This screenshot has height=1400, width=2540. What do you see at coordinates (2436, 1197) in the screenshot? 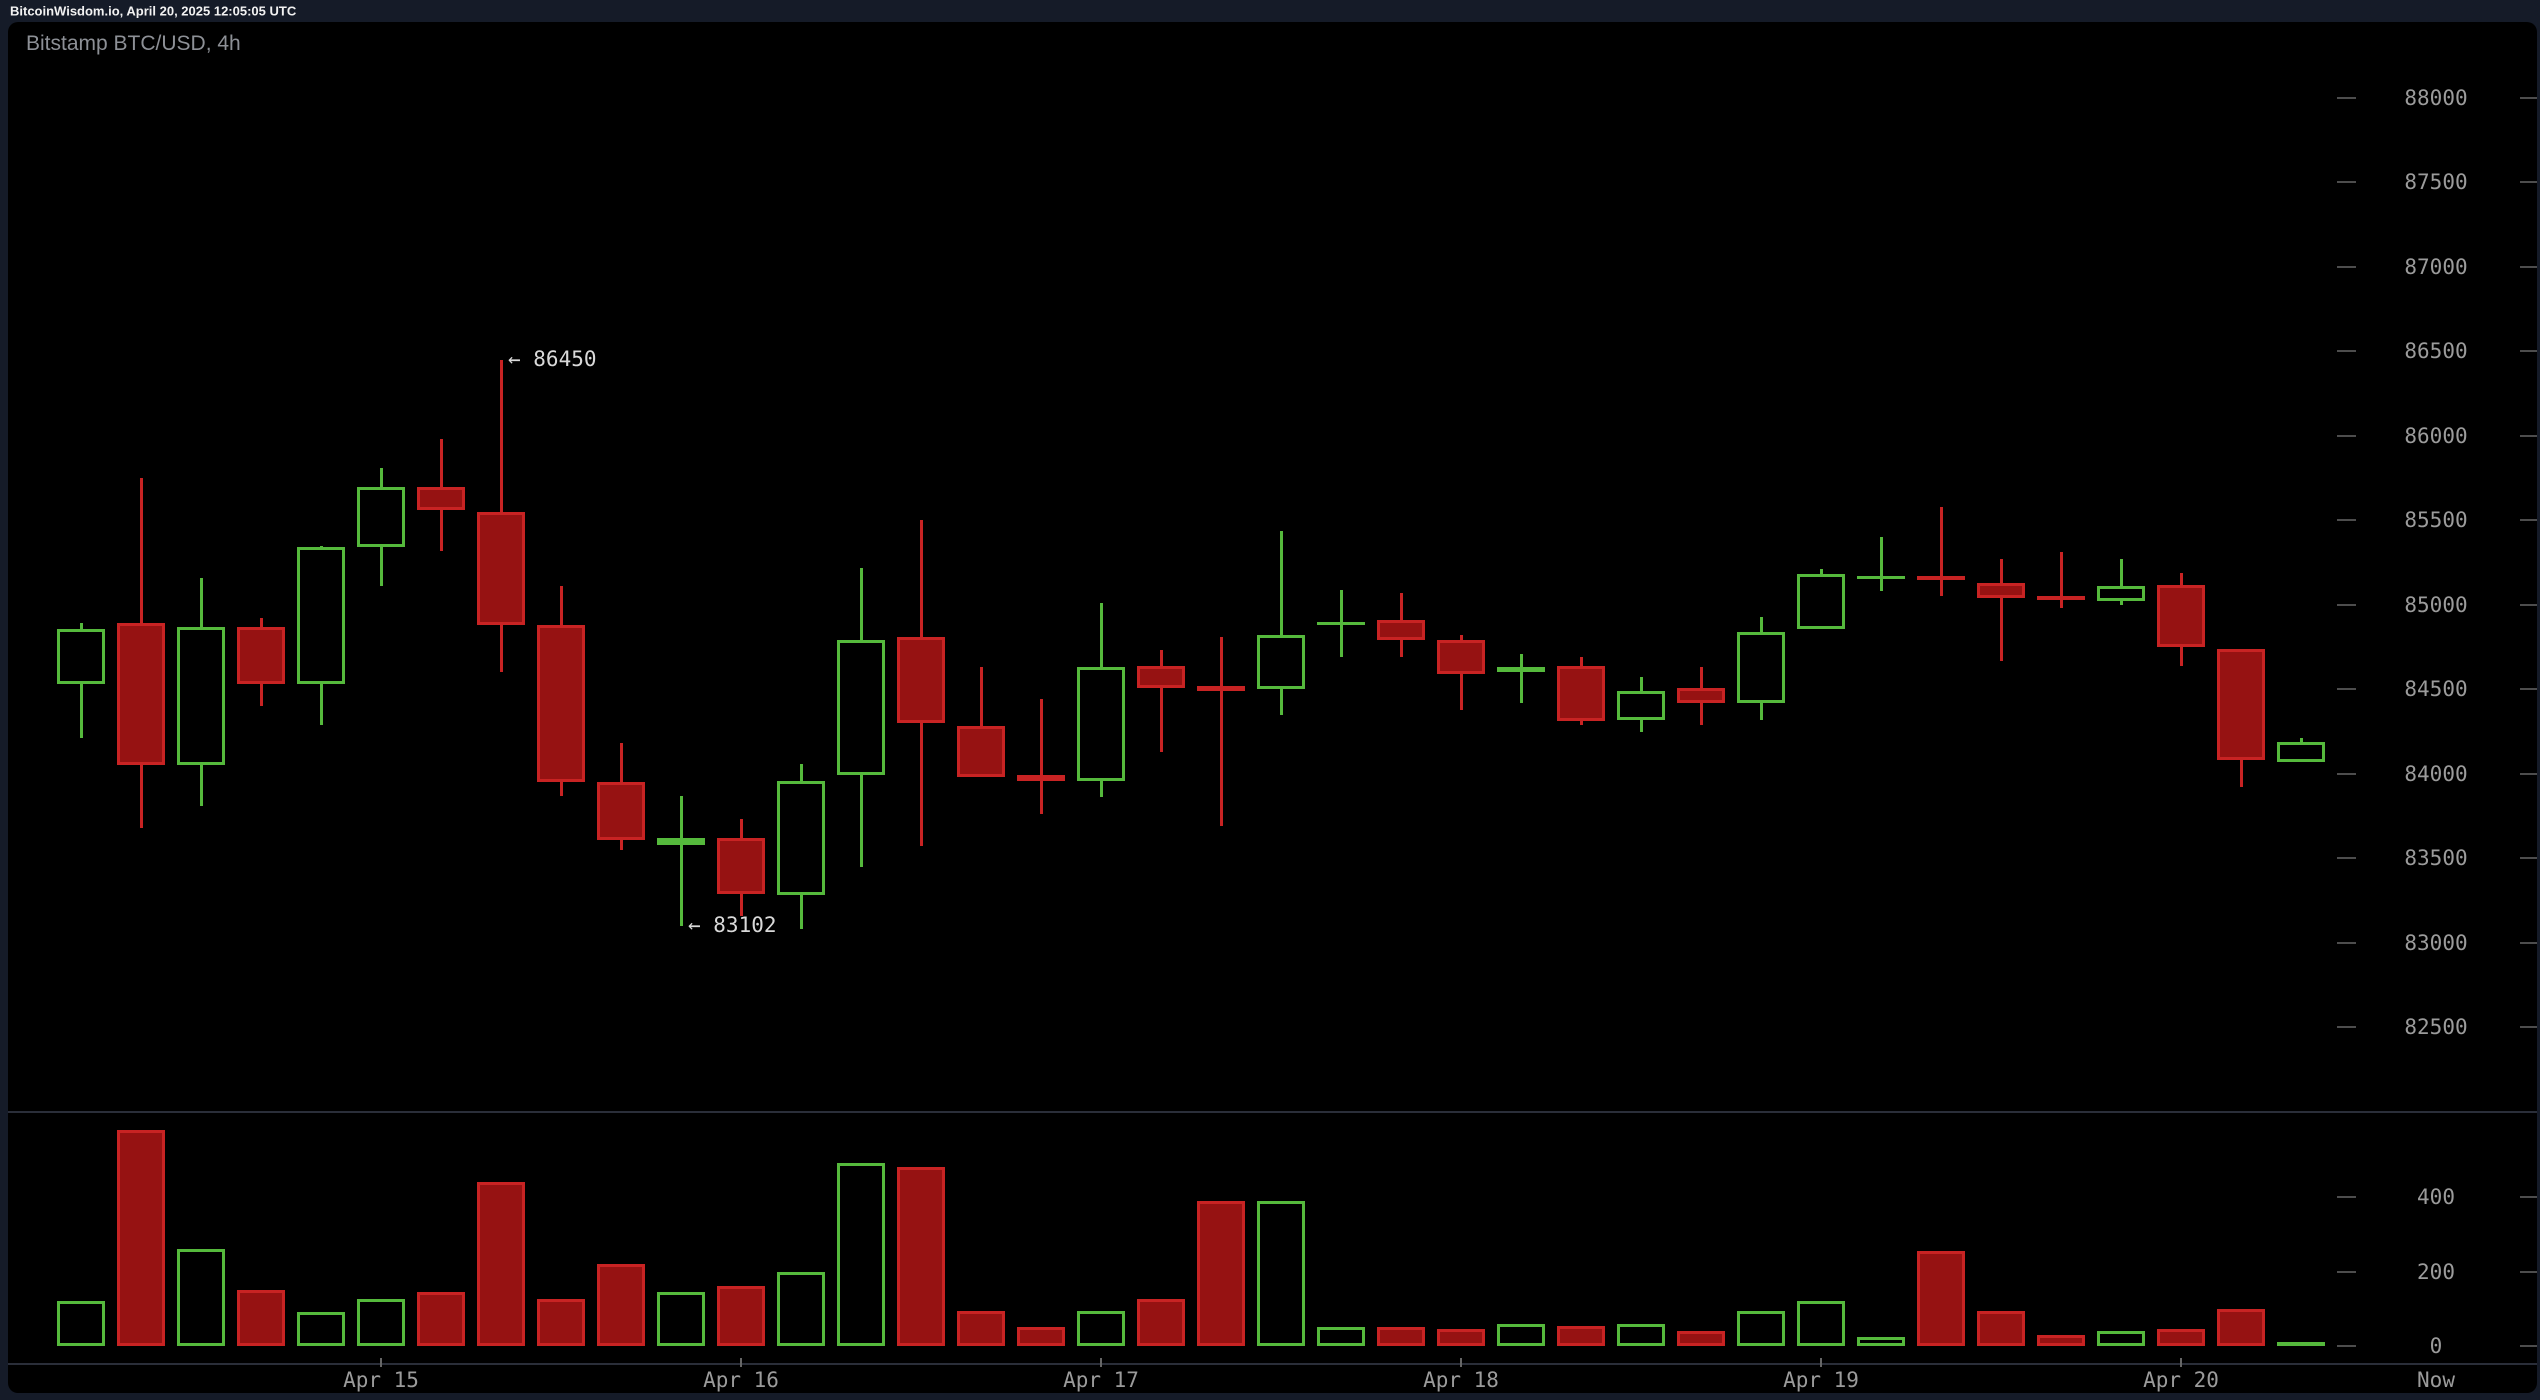
I see `volume-axis-label: 400` at bounding box center [2436, 1197].